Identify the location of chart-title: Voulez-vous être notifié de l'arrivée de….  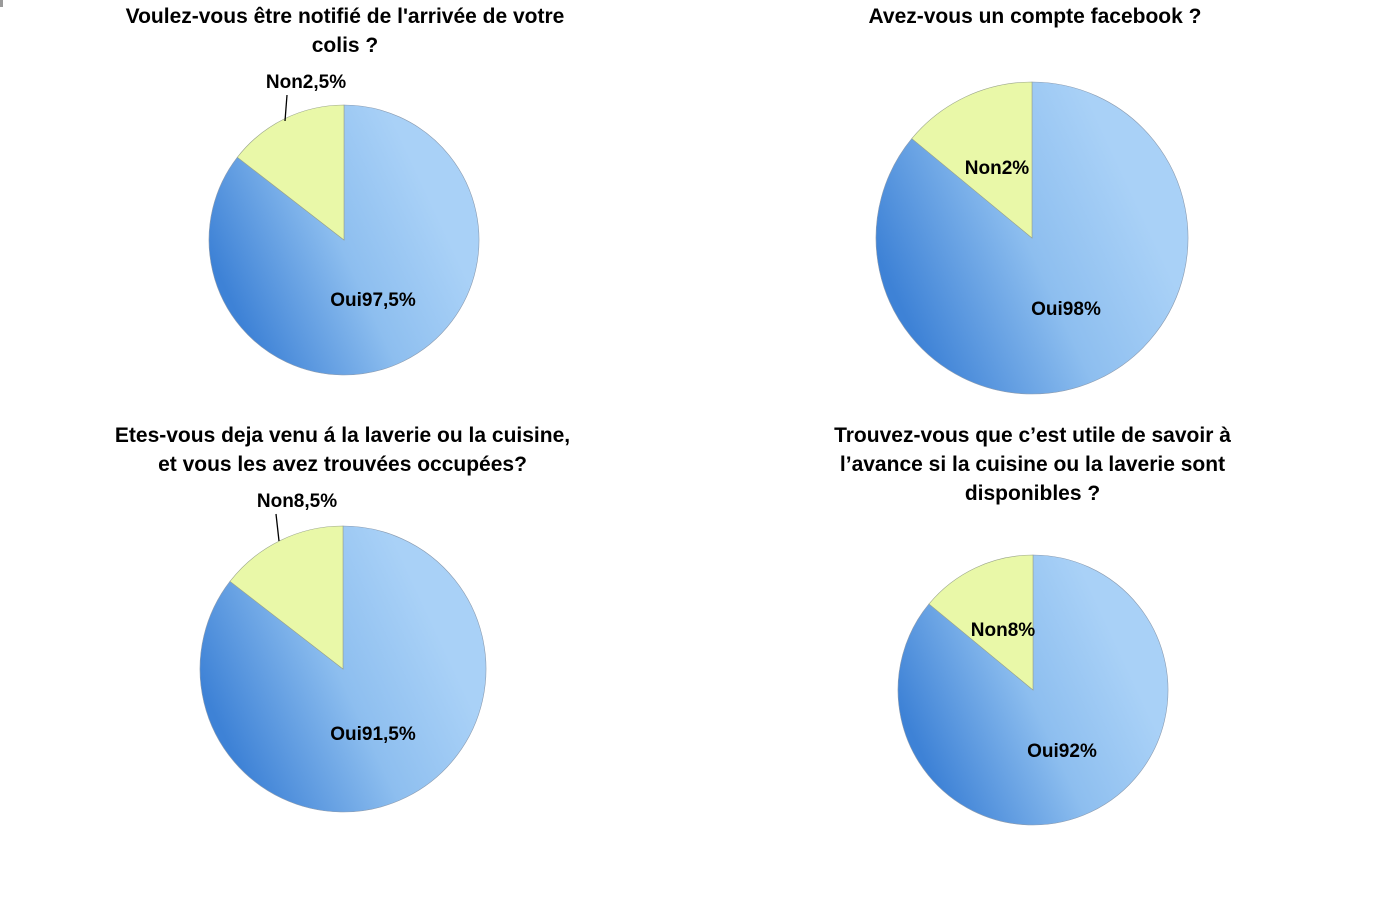
(345, 31).